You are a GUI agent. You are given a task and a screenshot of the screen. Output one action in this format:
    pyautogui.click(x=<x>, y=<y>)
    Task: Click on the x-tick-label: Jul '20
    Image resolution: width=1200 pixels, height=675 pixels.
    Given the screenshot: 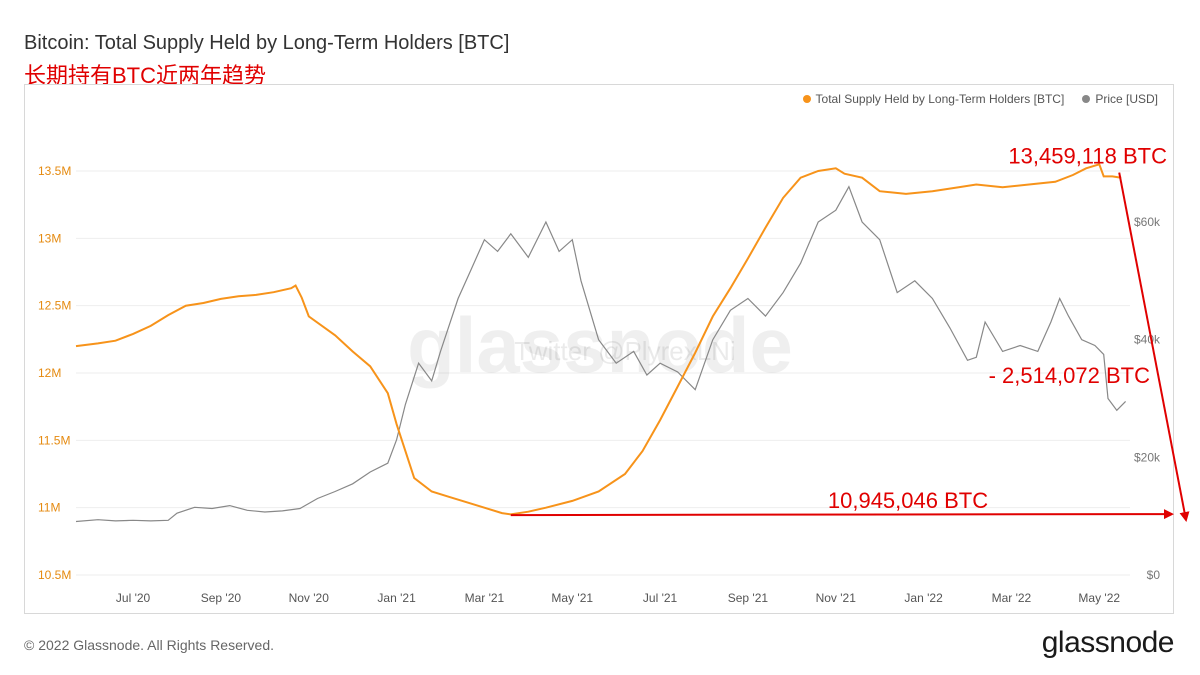 What is the action you would take?
    pyautogui.click(x=133, y=598)
    